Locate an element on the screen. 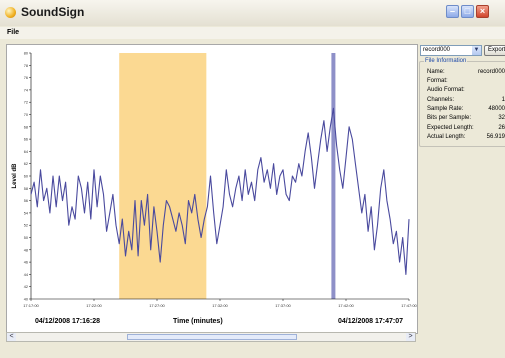 This screenshot has height=358, width=505. y-axis-title: Level dB is located at coordinates (15, 176).